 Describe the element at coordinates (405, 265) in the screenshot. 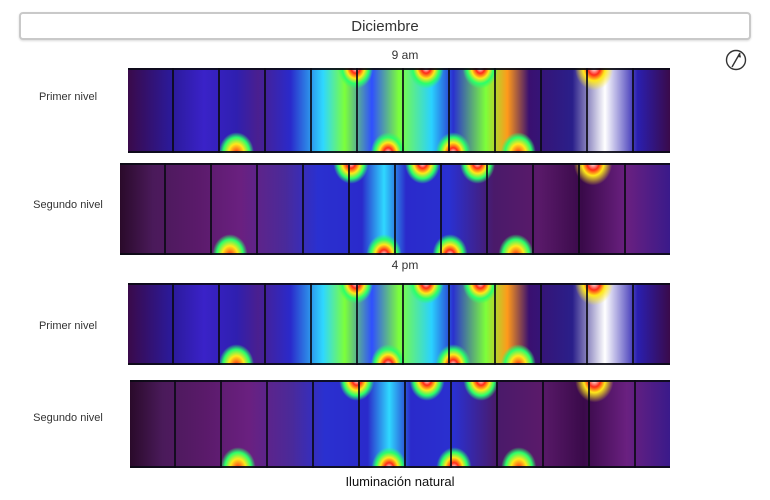

I see `time-label-afternoon: 4 pm` at that location.